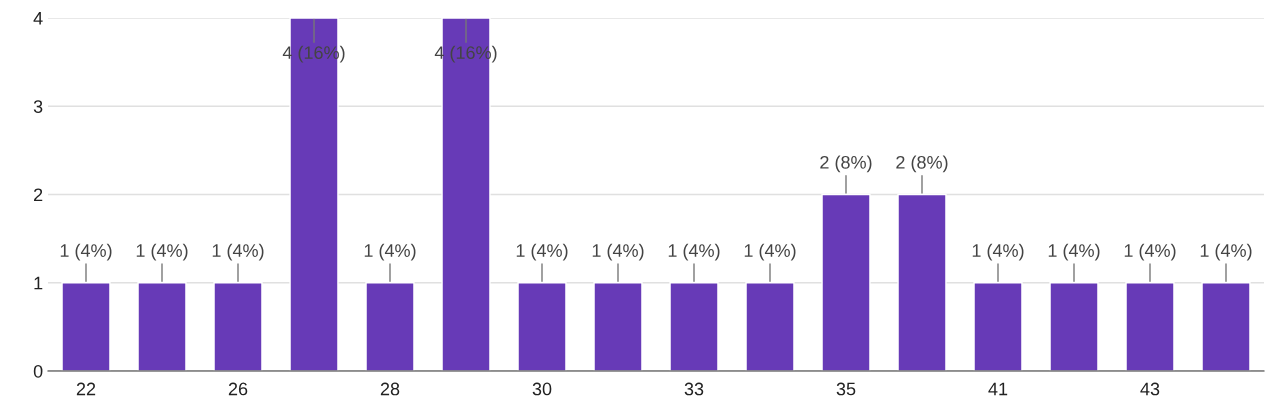  I want to click on y-tick-label: 1, so click(38, 283).